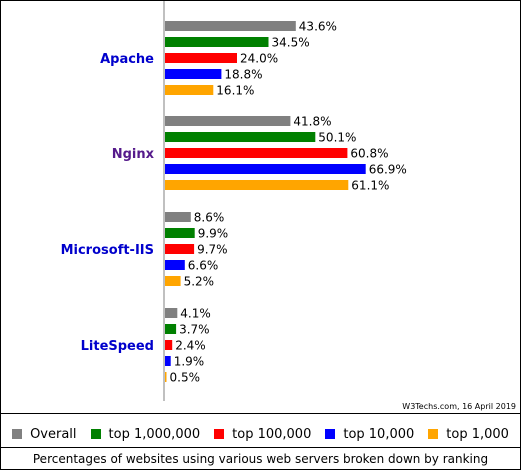 The height and width of the screenshot is (471, 521). What do you see at coordinates (291, 43) in the screenshot?
I see `bar-value-label: 34.5%` at bounding box center [291, 43].